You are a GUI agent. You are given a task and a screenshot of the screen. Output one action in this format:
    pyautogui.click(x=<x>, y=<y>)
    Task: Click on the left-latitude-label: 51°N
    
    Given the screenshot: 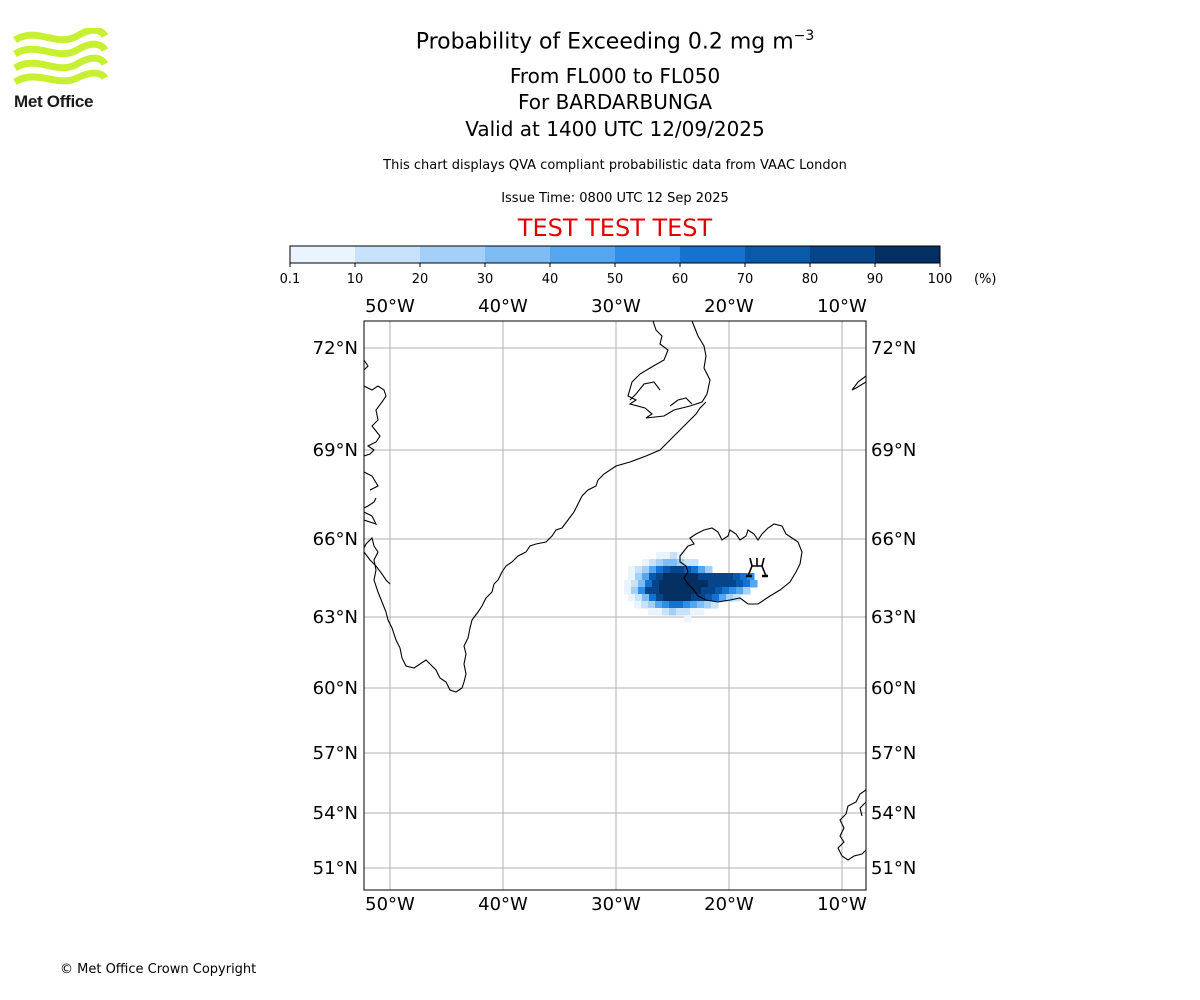 What is the action you would take?
    pyautogui.click(x=335, y=868)
    